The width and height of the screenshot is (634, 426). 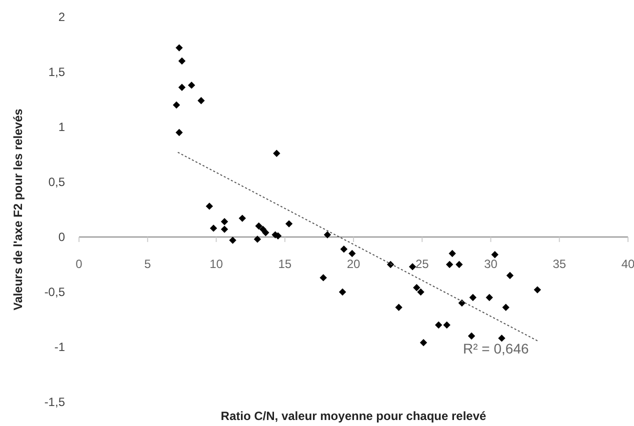 I want to click on x-tick-label: 35, so click(x=559, y=264).